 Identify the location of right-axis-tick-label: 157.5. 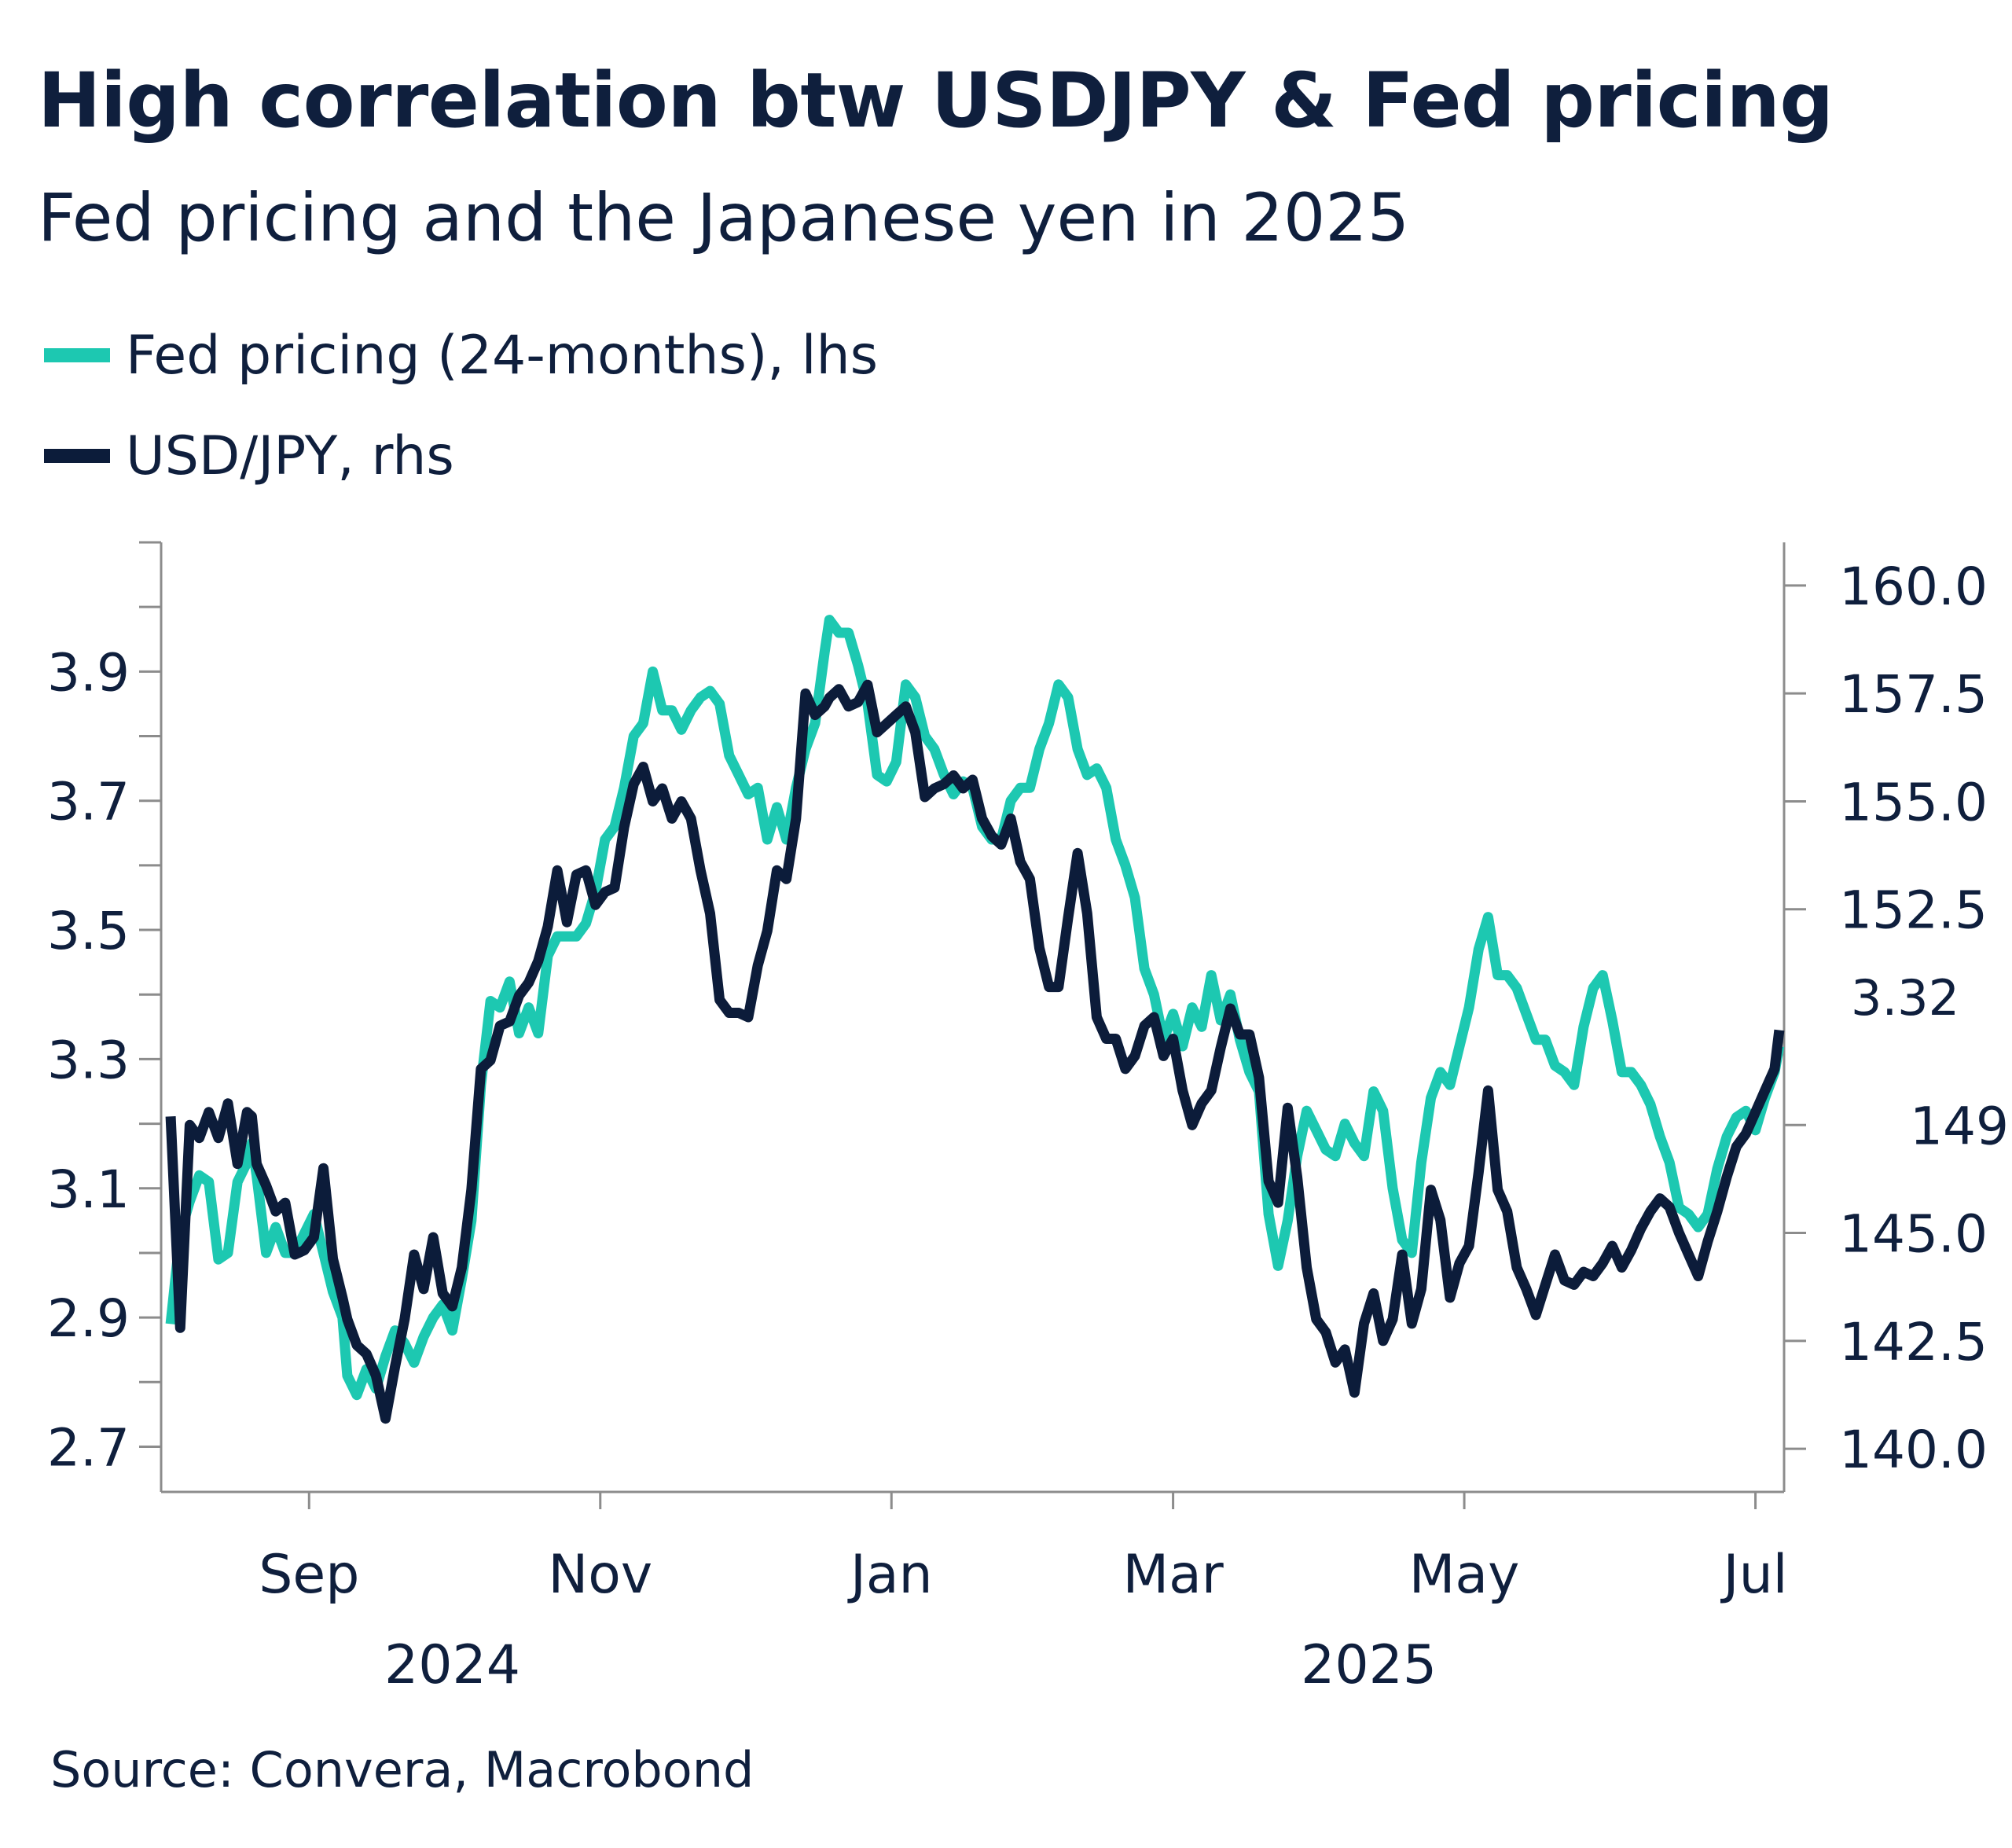
(1913, 694).